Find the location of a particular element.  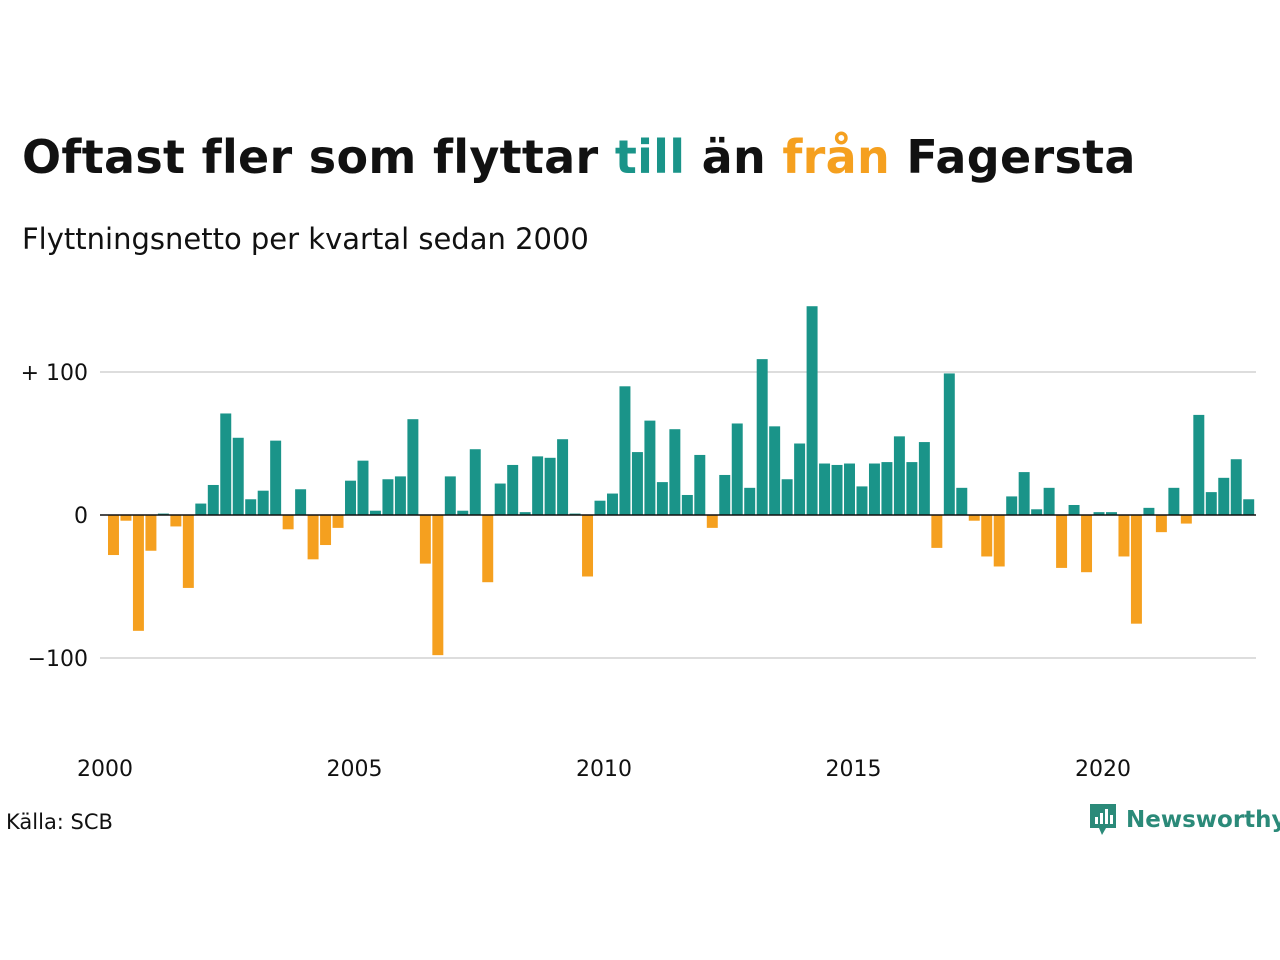

y-tick-label: −100 is located at coordinates (58, 659).